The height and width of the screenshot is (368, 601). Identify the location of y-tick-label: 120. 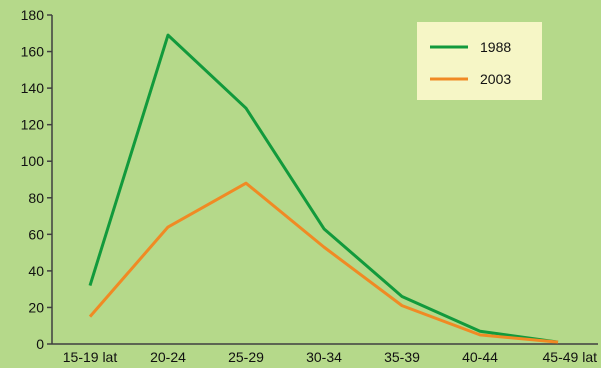
(33, 125).